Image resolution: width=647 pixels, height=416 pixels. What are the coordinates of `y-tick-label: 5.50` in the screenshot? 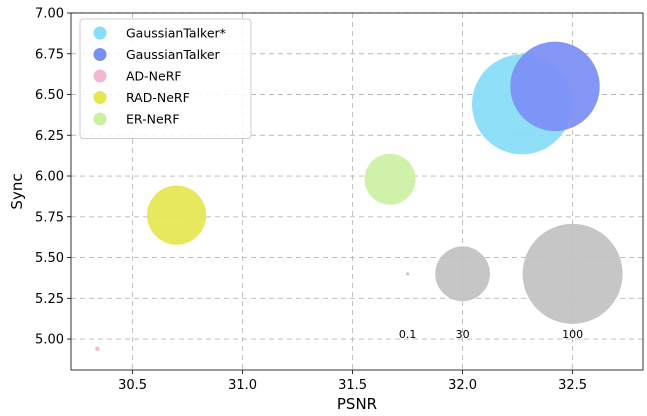 It's located at (49, 258).